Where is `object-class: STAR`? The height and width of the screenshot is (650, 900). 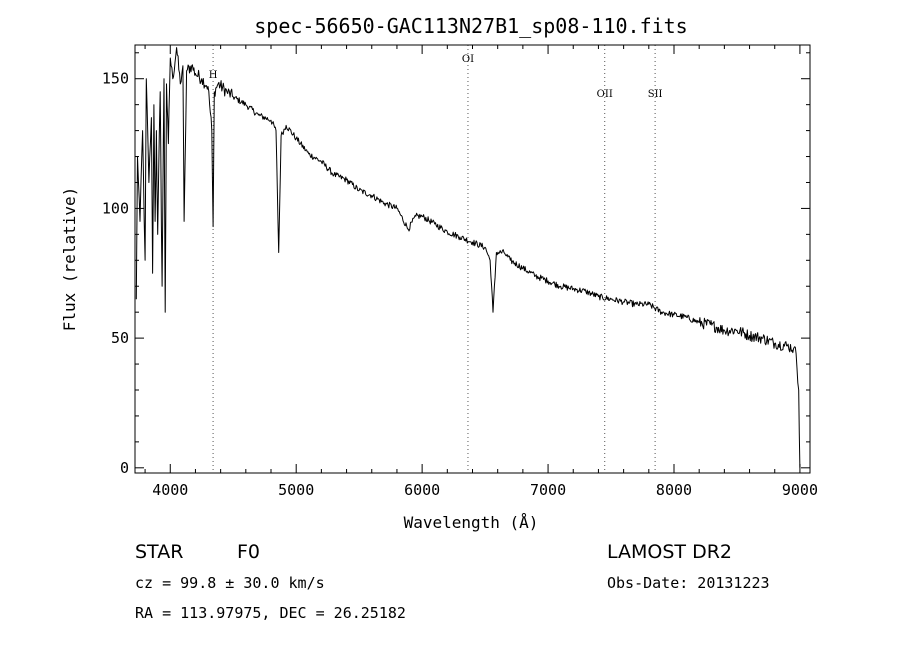 object-class: STAR is located at coordinates (159, 552).